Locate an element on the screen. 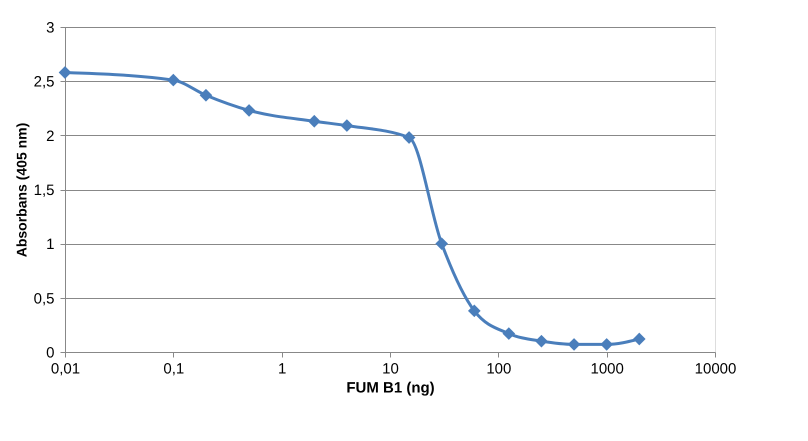 The width and height of the screenshot is (808, 441). y-tick-label: 0 is located at coordinates (50, 353).